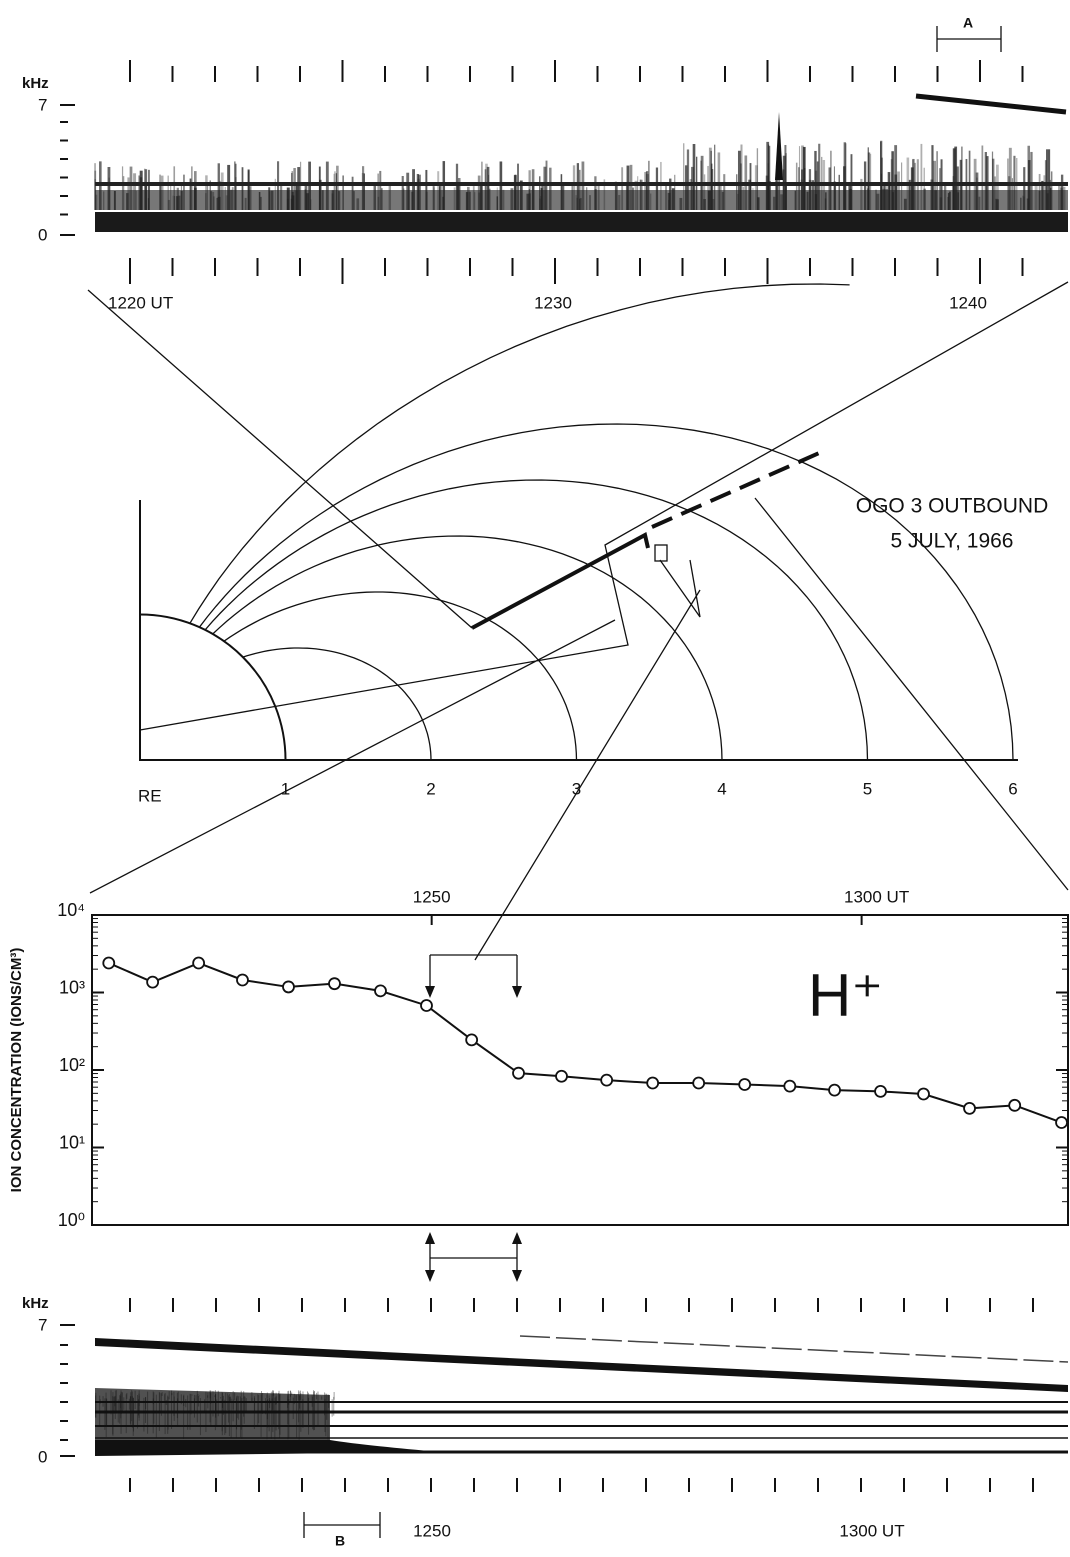 The height and width of the screenshot is (1557, 1070). Describe the element at coordinates (150, 795) in the screenshot. I see `origin-label: RE` at that location.